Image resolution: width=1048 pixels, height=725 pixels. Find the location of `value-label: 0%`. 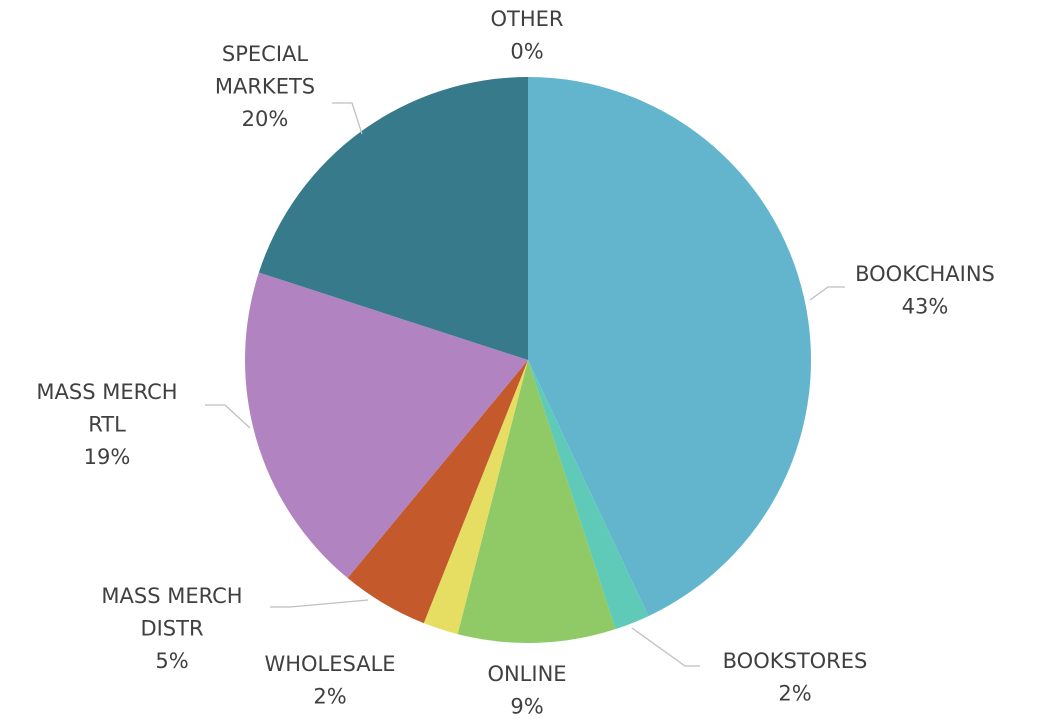

value-label: 0% is located at coordinates (526, 52).